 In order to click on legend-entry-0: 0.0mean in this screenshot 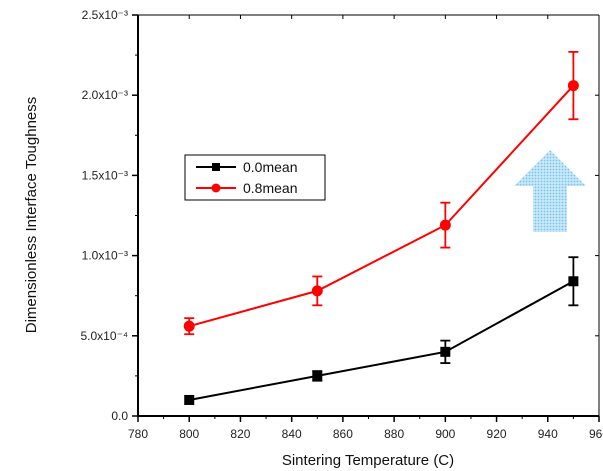, I will do `click(246, 167)`.